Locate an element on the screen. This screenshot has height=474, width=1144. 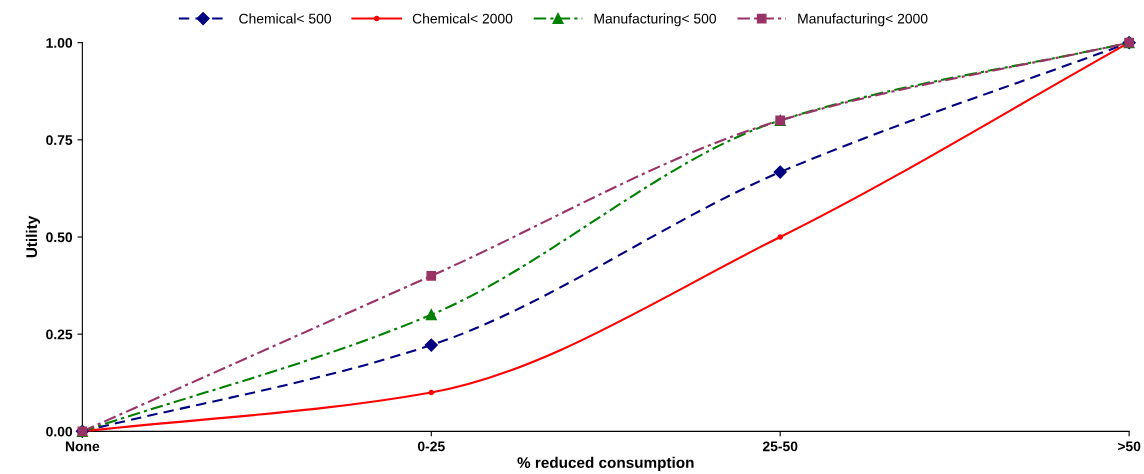
x-tick-label: >50 is located at coordinates (1129, 446).